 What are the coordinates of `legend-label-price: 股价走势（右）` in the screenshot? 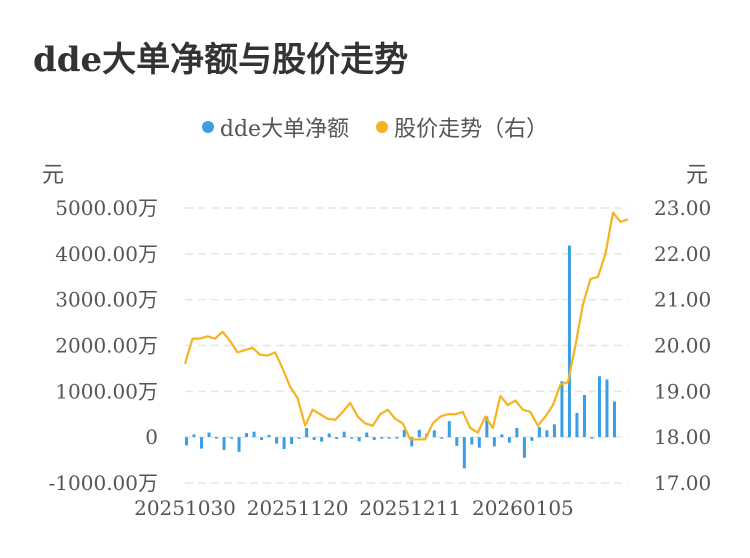 It's located at (471, 129).